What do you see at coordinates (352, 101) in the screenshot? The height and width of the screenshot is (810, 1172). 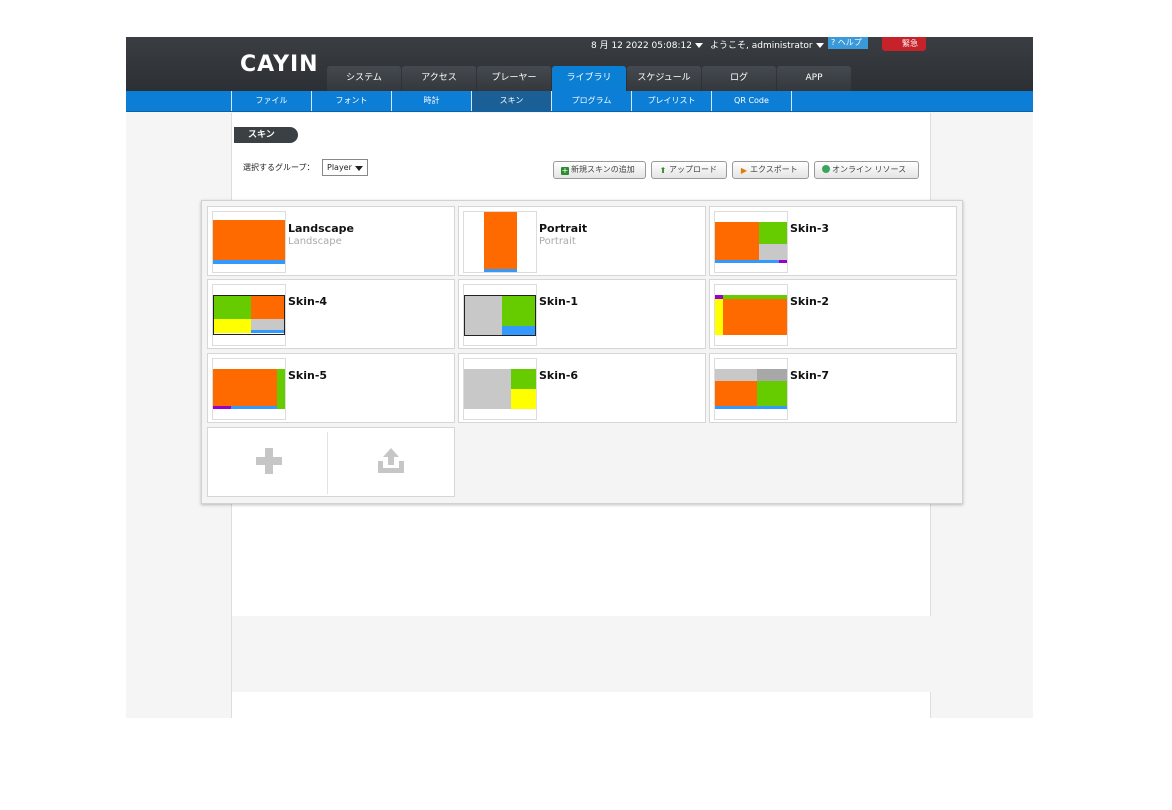 I see `subtab-font: フォント` at bounding box center [352, 101].